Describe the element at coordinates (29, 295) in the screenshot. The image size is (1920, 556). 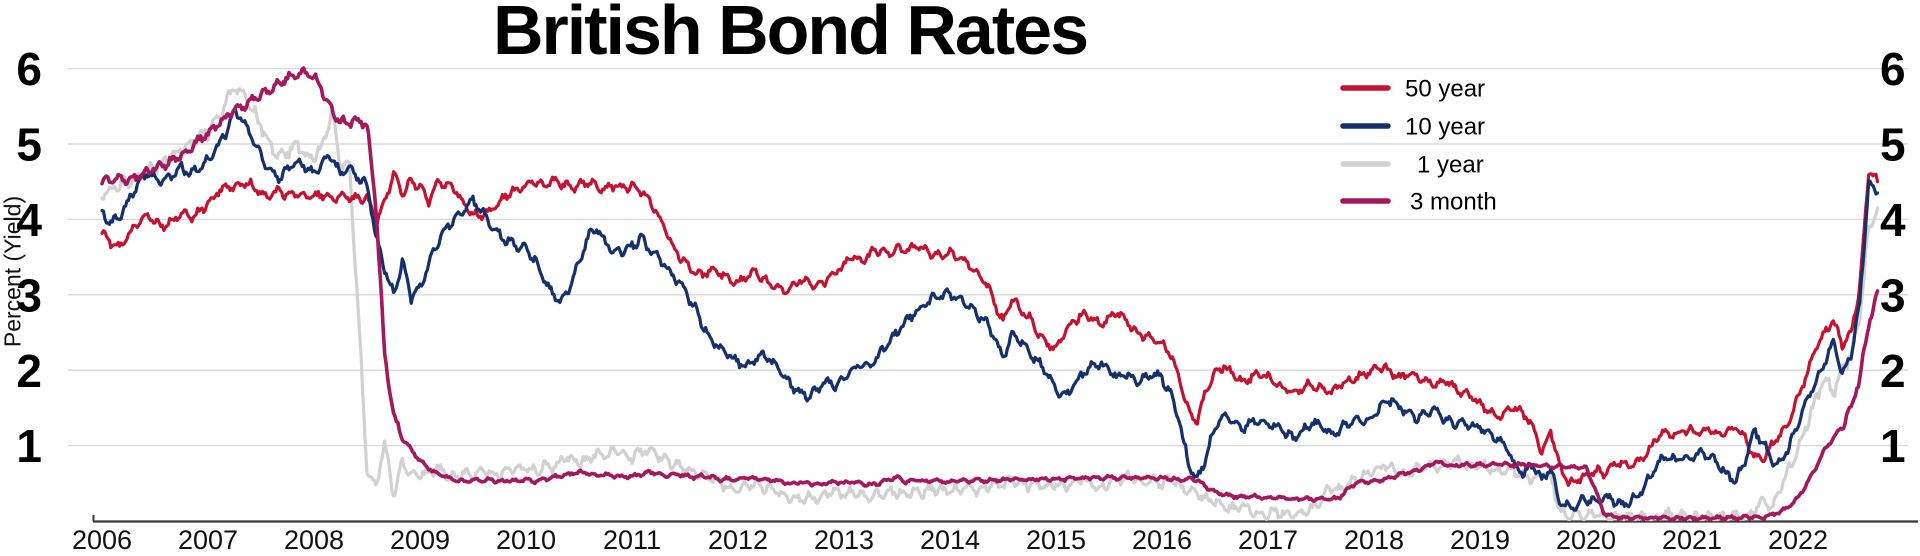
I see `y-tick-label-left: 3` at that location.